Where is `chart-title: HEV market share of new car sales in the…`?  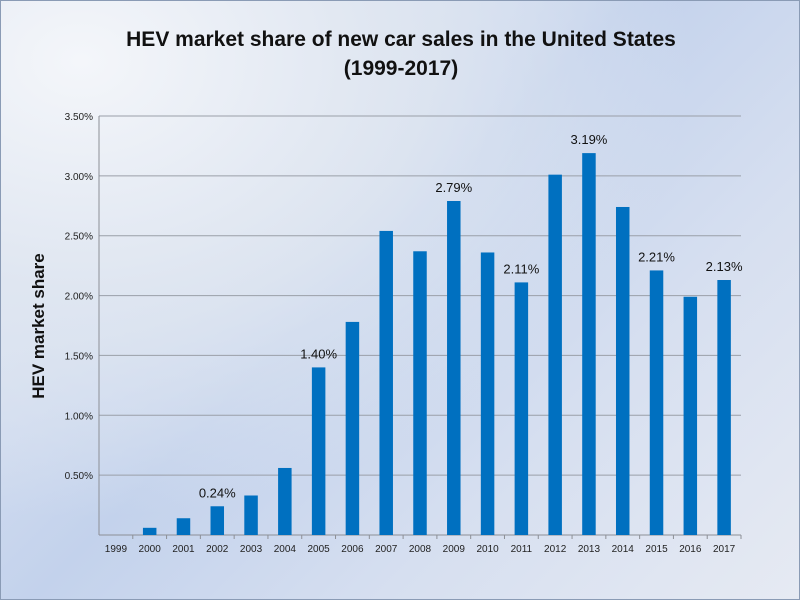 chart-title: HEV market share of new car sales in the… is located at coordinates (400, 54).